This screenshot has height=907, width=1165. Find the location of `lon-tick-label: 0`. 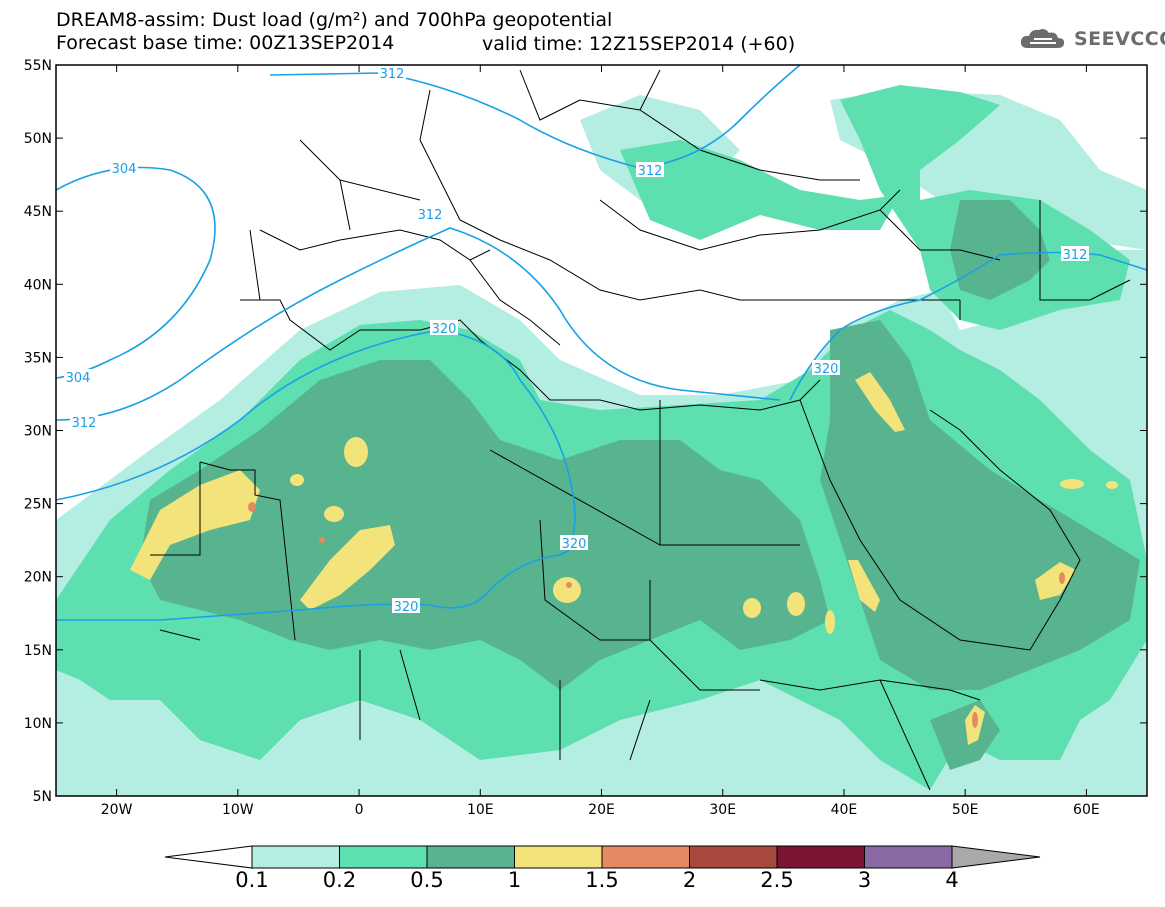

lon-tick-label: 0 is located at coordinates (359, 810).